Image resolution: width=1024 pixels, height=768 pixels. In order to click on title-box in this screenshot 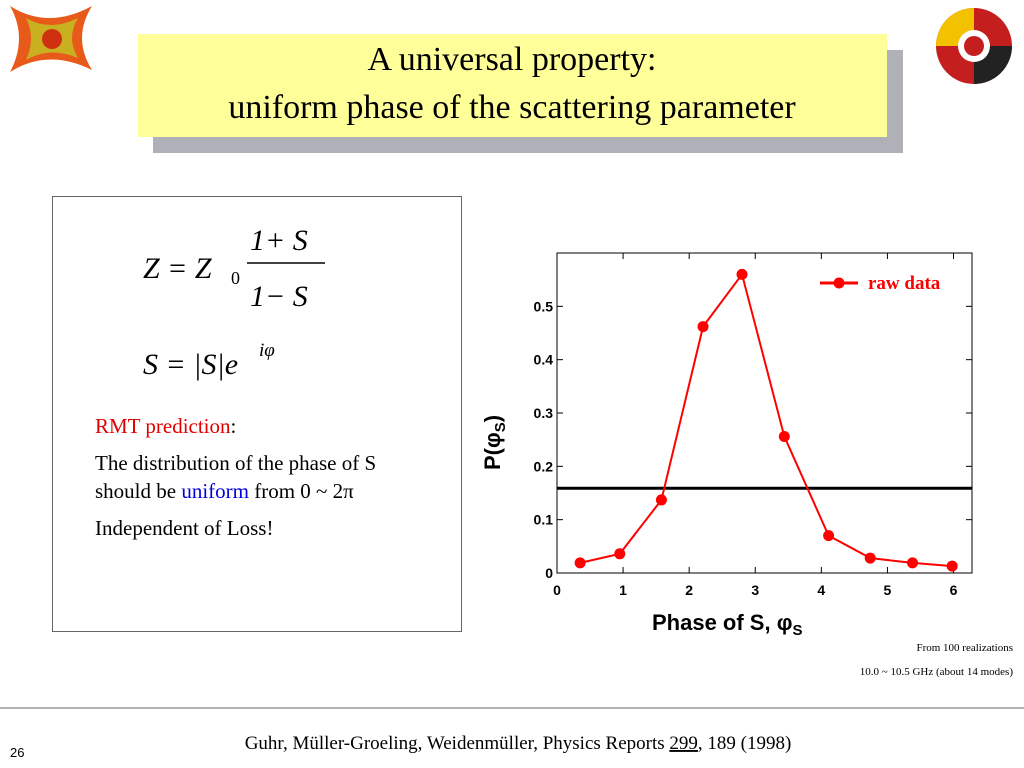, I will do `click(512, 85)`.